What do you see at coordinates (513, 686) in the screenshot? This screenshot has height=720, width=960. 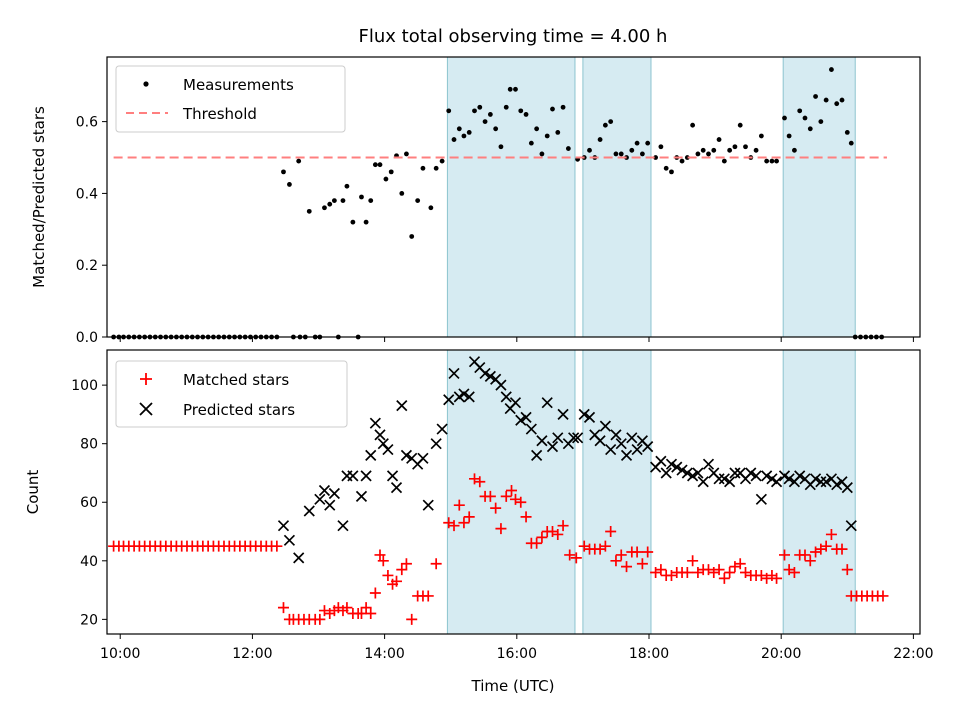 I see `x-axis-label: Time (UTC)` at bounding box center [513, 686].